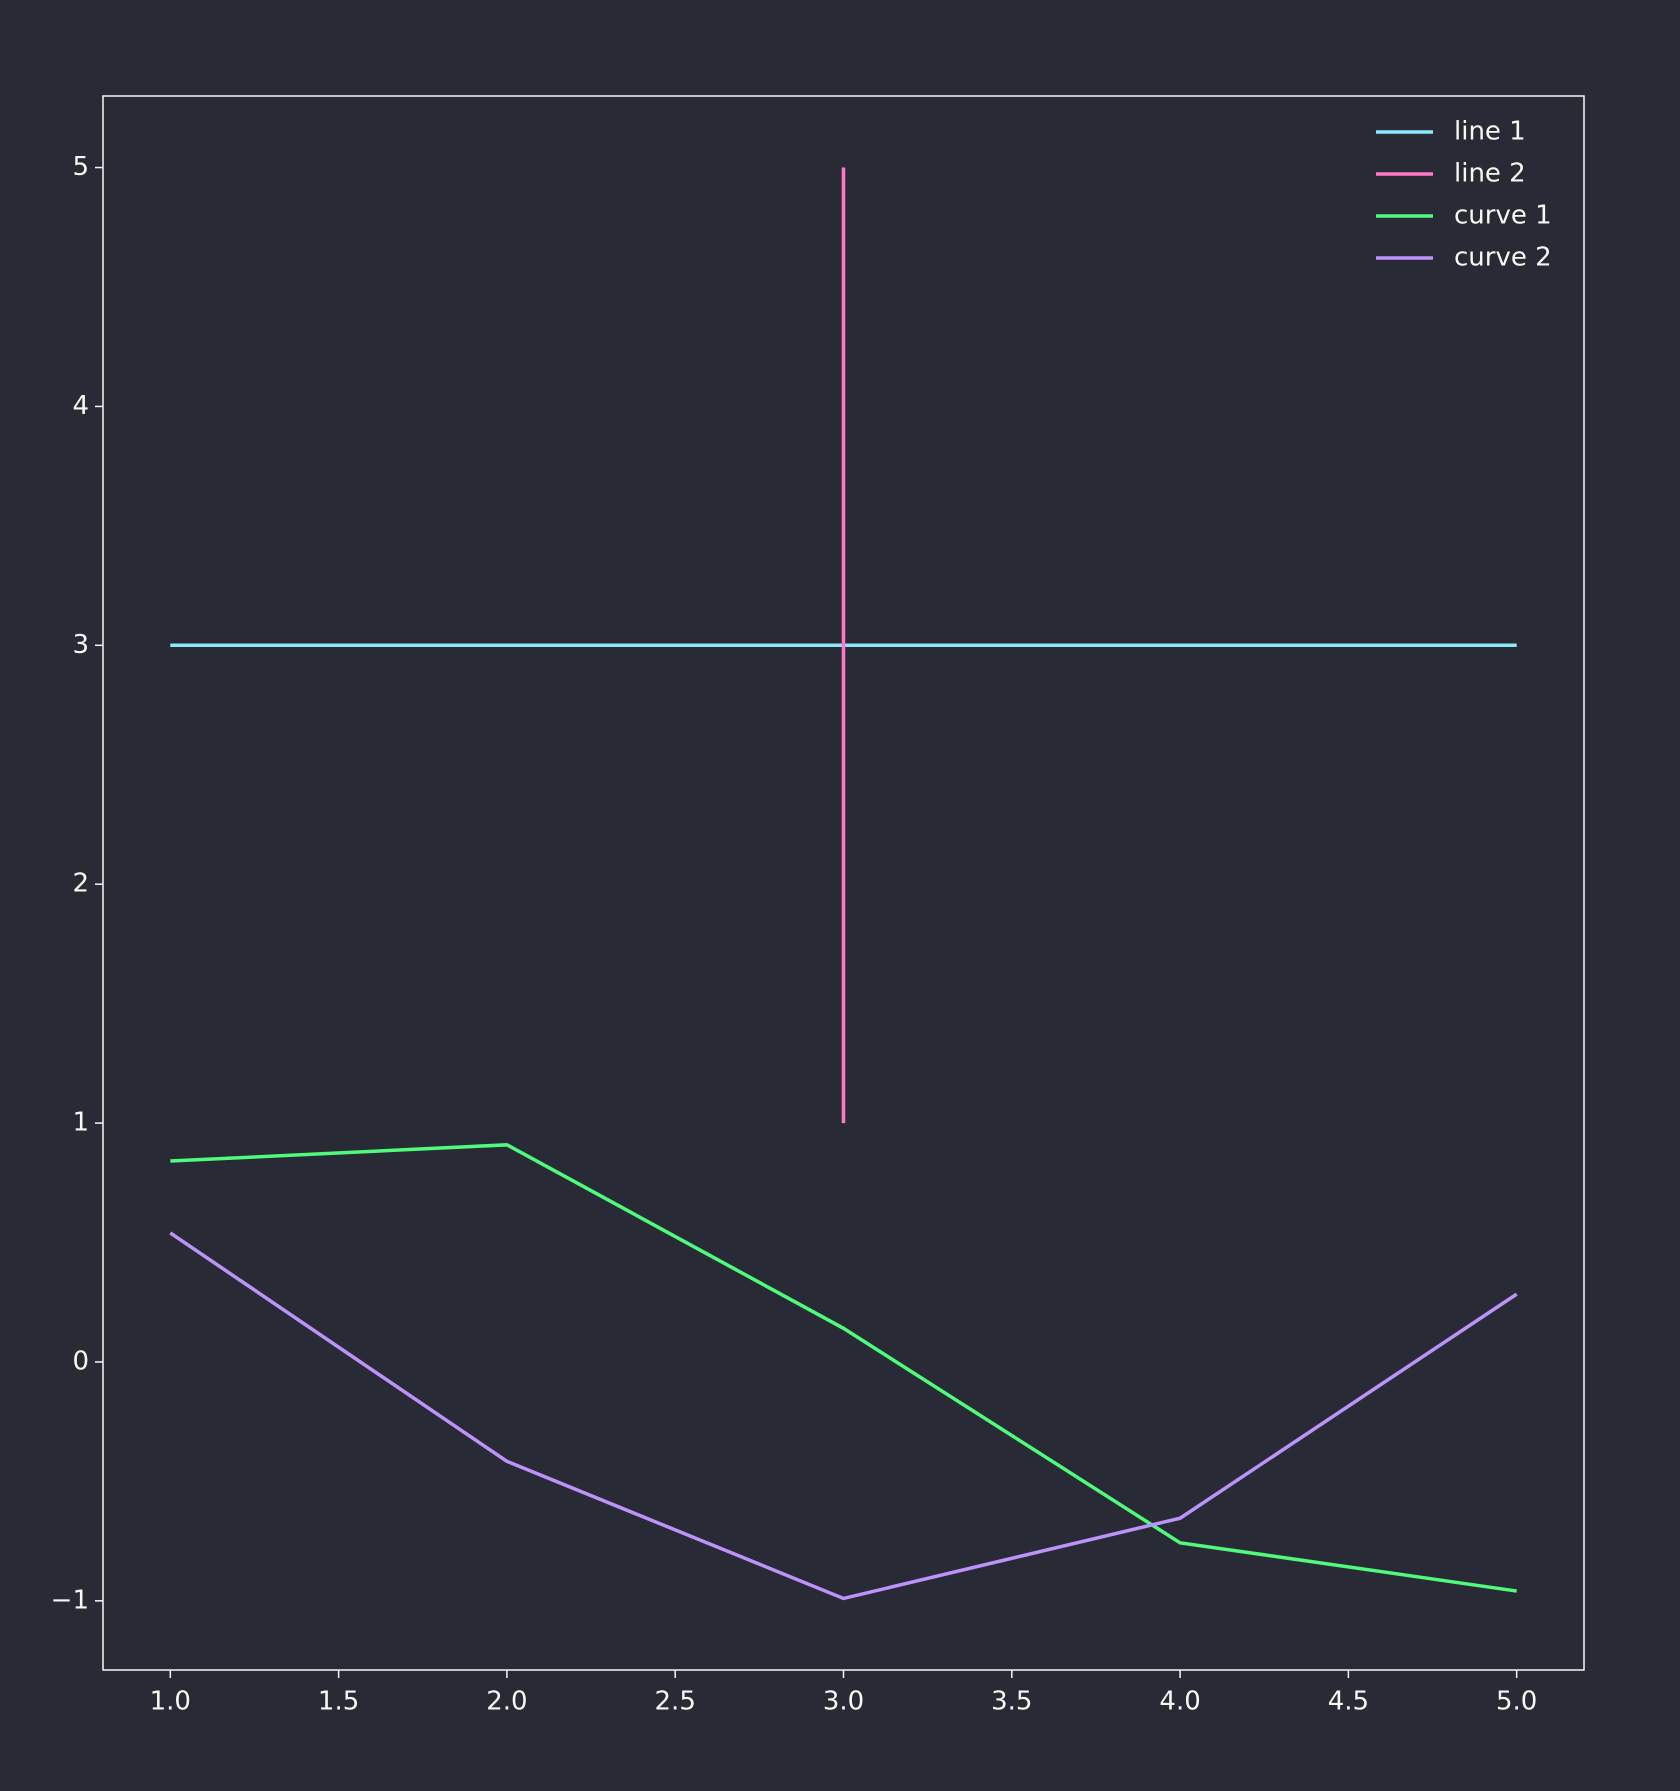 Image resolution: width=1680 pixels, height=1791 pixels. I want to click on y-tick-label: 4, so click(80, 406).